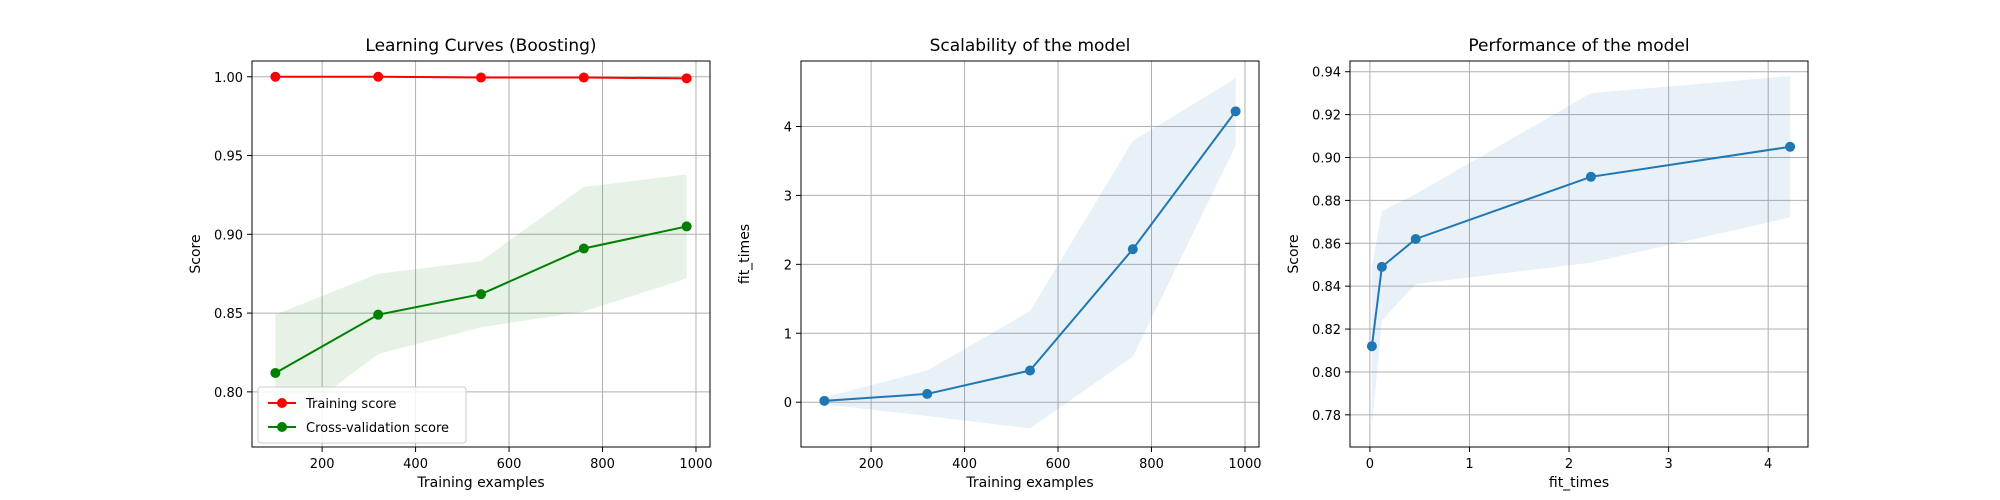 The height and width of the screenshot is (500, 2000). I want to click on chart-title: Learning Curves (Boosting), so click(480, 46).